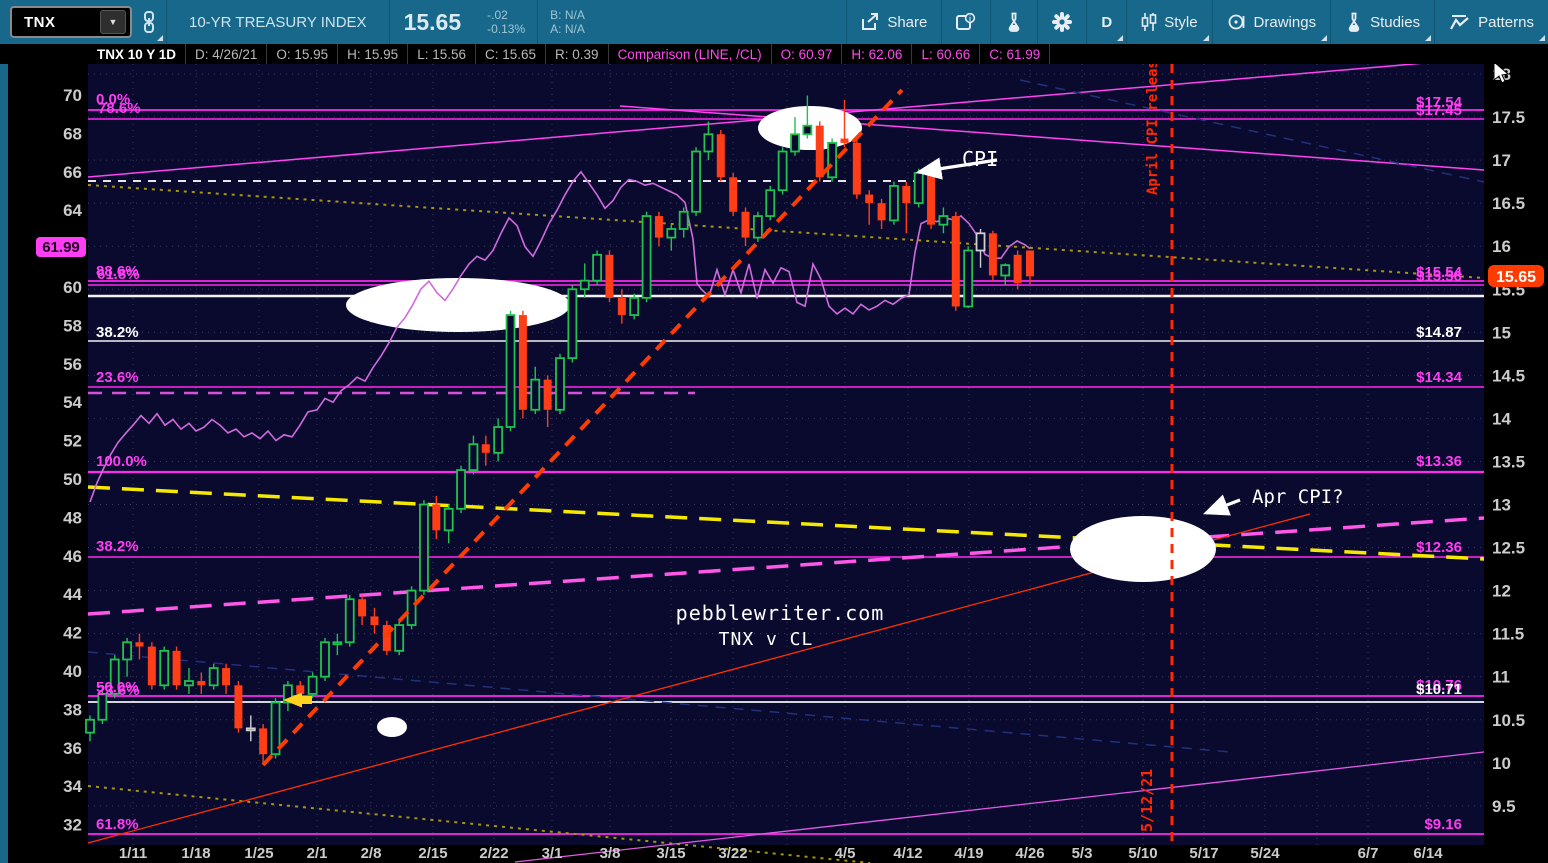 This screenshot has height=863, width=1548. Describe the element at coordinates (1508, 375) in the screenshot. I see `right-axis-tick: 14.5` at that location.